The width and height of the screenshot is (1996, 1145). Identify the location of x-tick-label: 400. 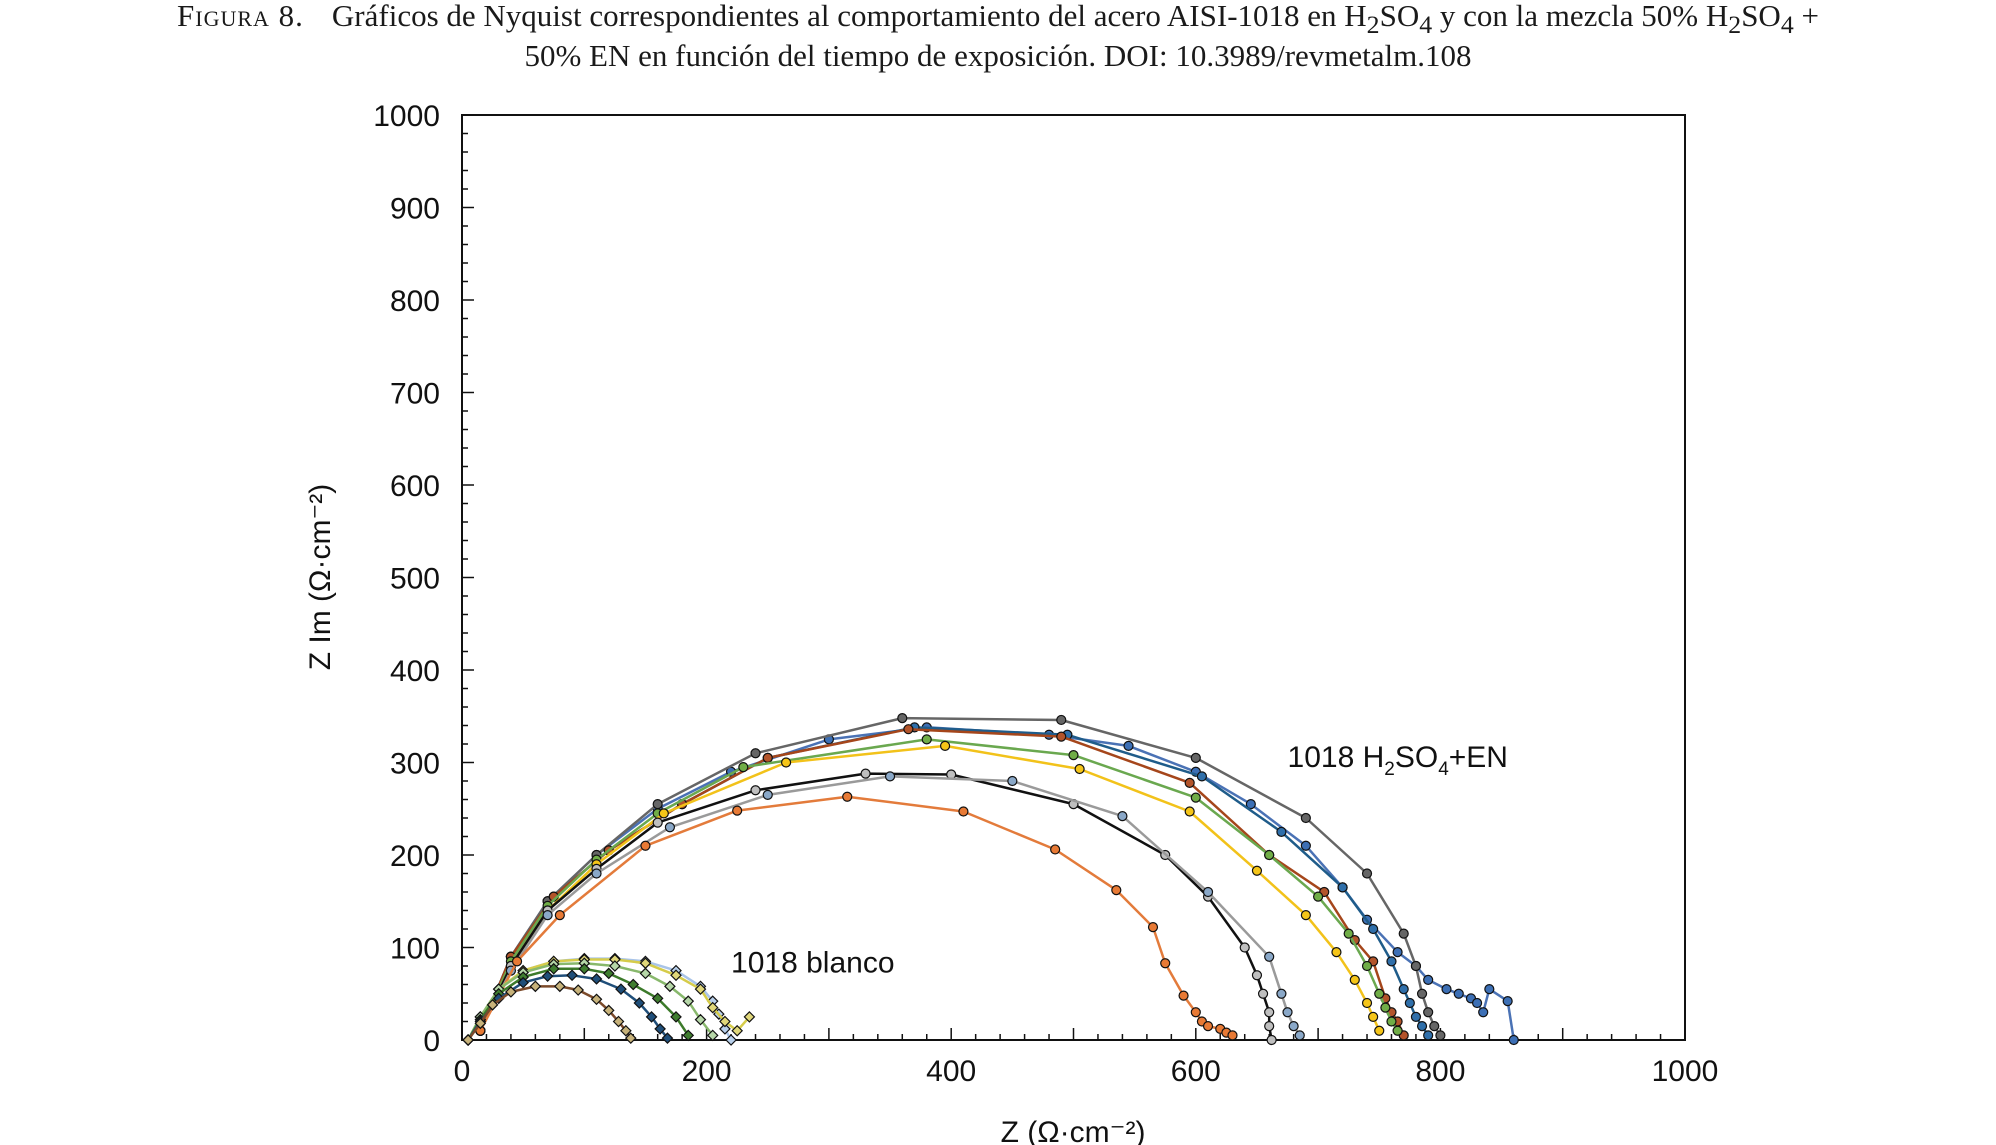
(951, 1071).